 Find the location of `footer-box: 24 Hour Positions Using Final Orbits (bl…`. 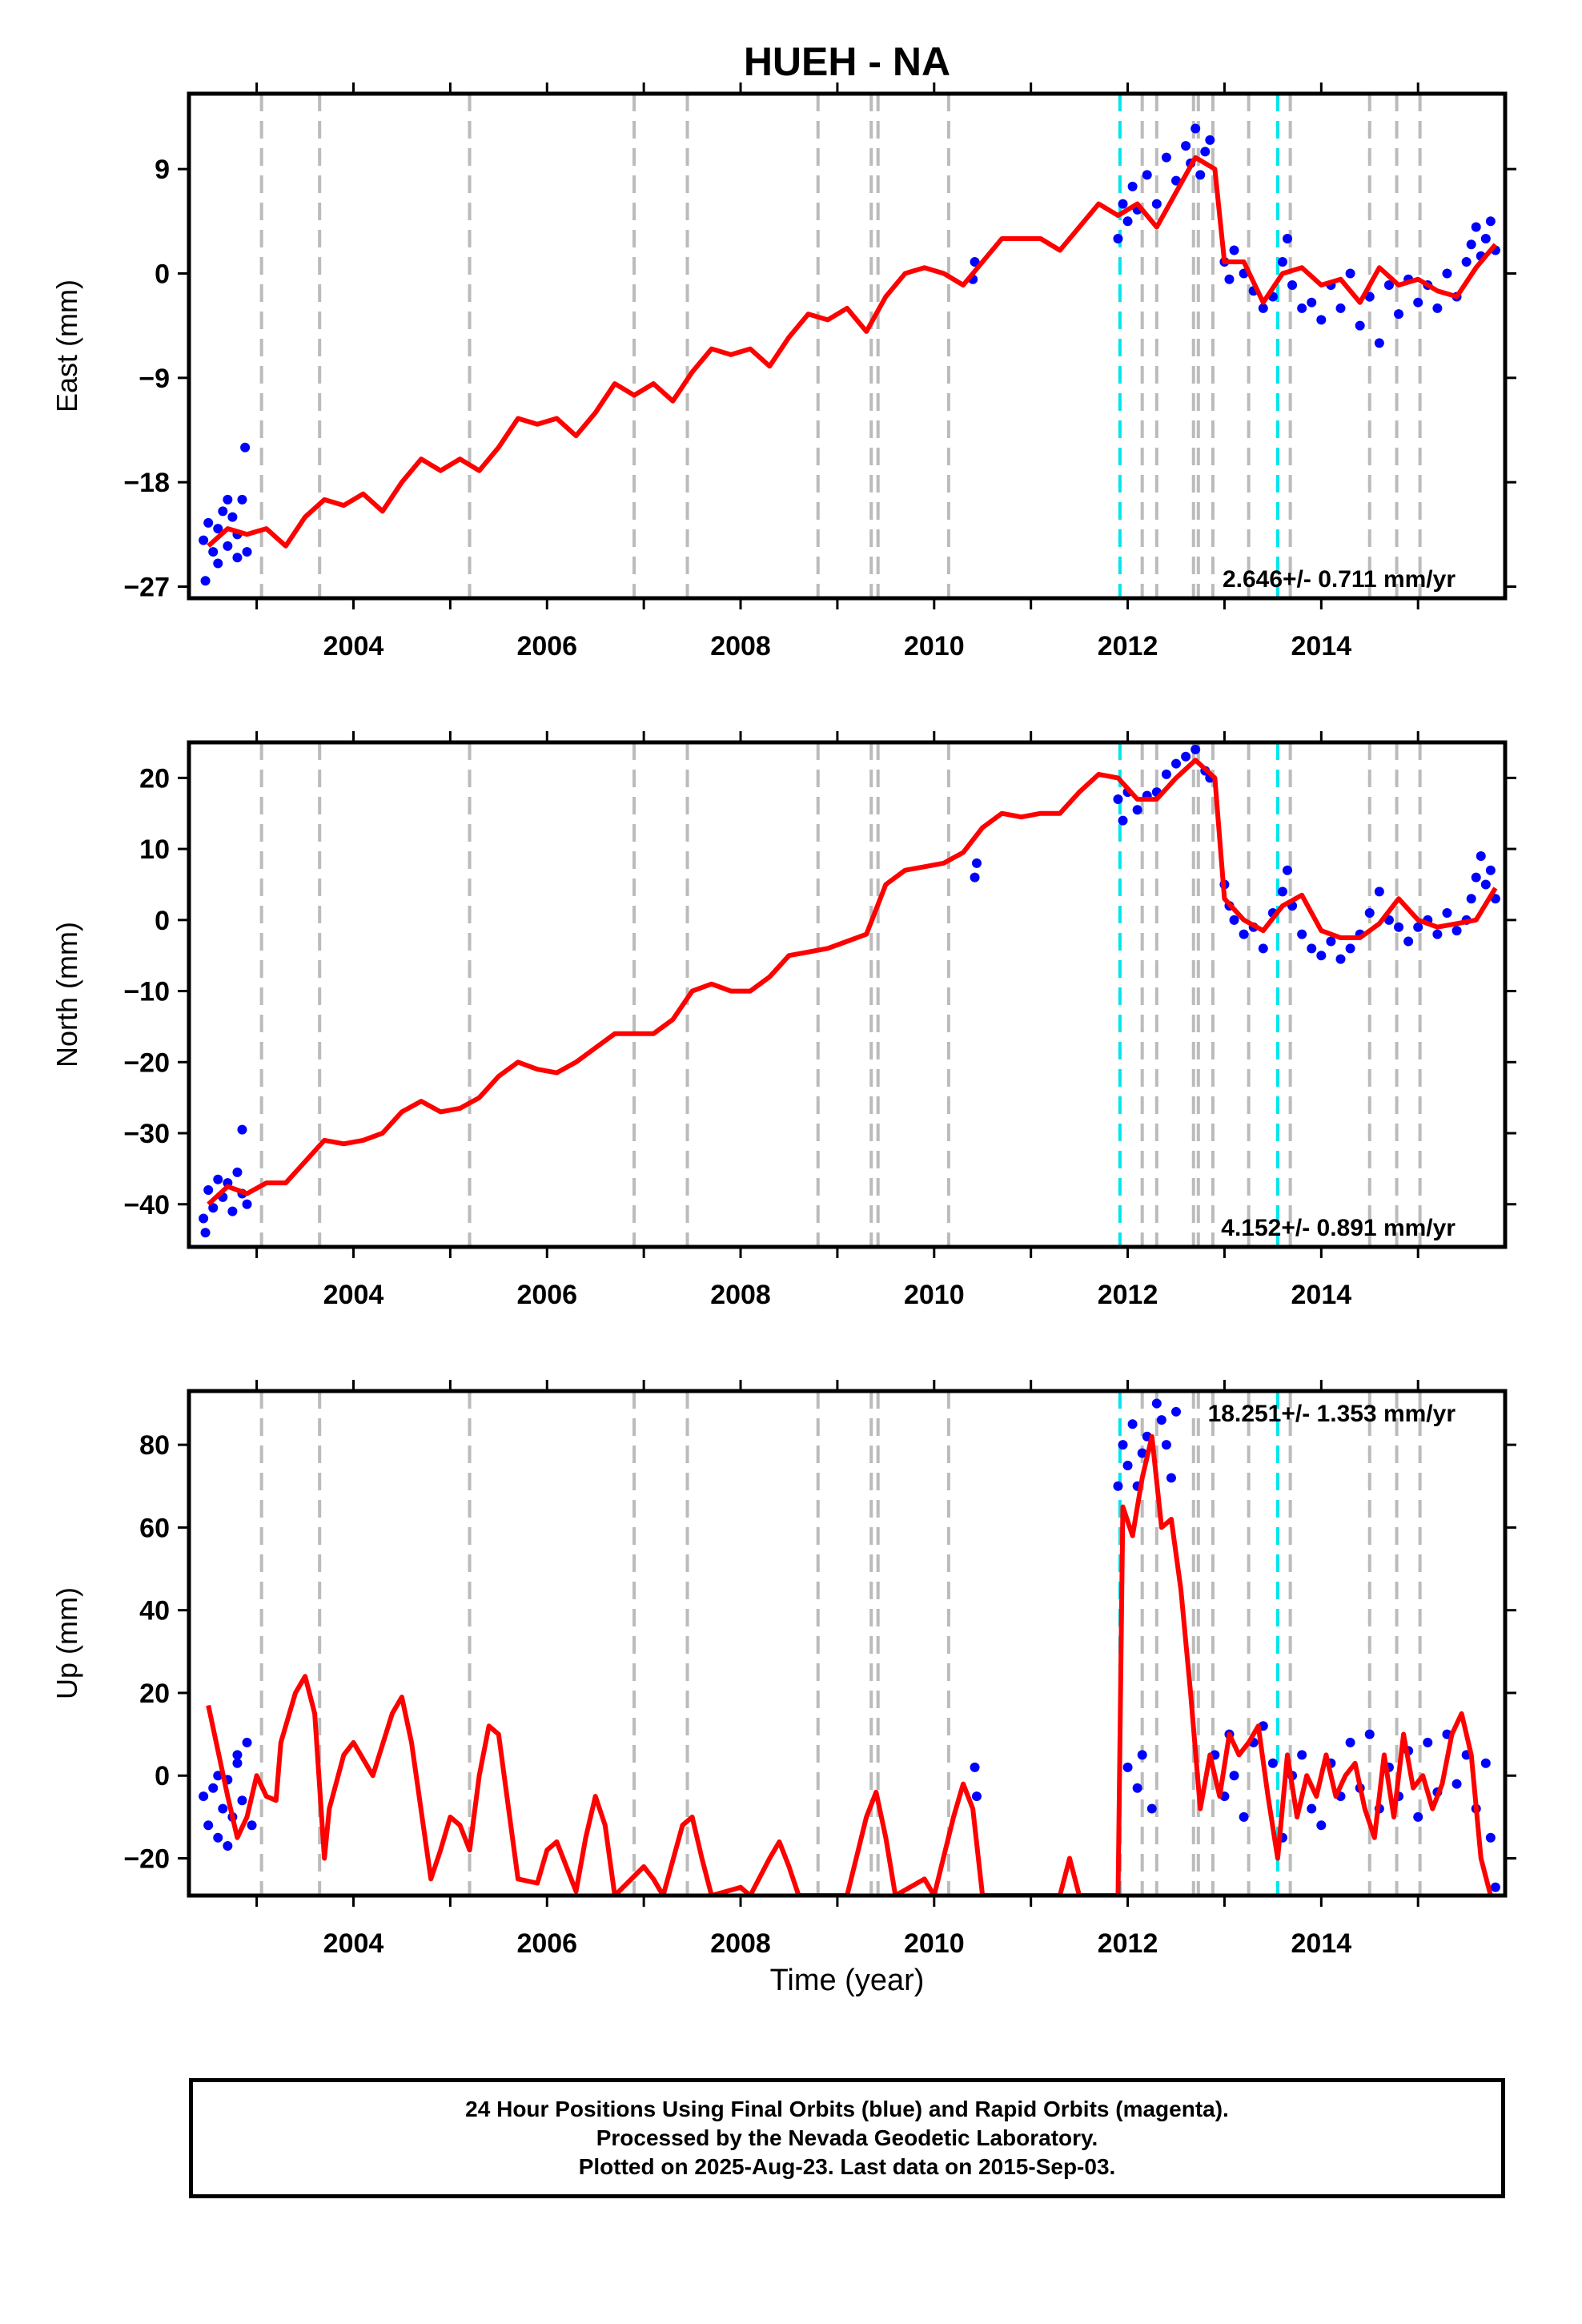

footer-box: 24 Hour Positions Using Final Orbits (bl… is located at coordinates (847, 2138).